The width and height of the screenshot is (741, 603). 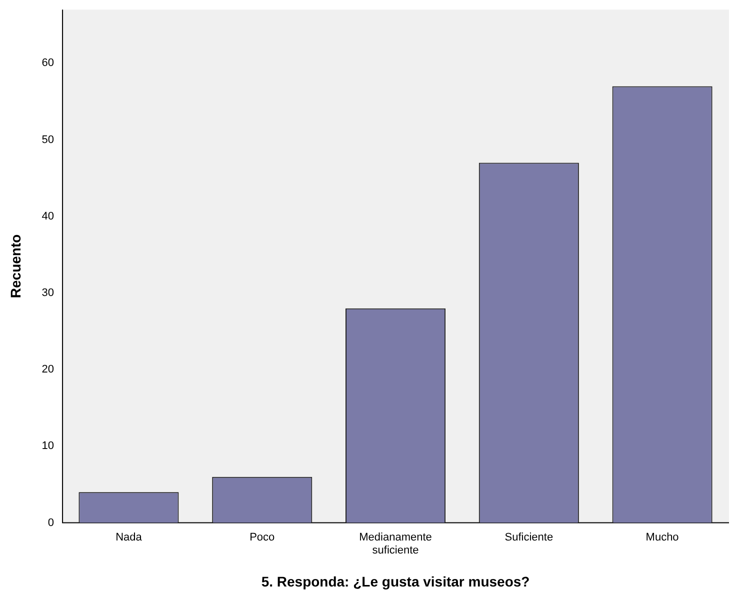 What do you see at coordinates (48, 63) in the screenshot?
I see `y-tick-label: 60` at bounding box center [48, 63].